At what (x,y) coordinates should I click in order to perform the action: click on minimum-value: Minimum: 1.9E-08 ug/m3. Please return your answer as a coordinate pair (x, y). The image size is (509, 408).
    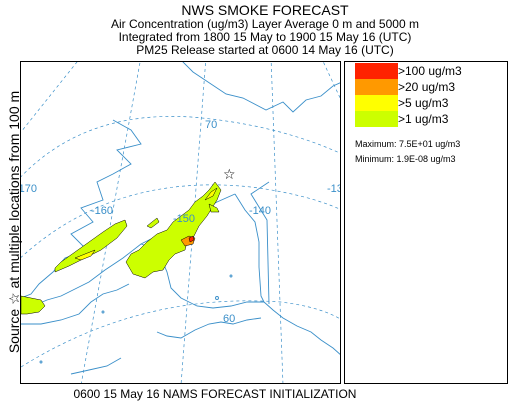
    Looking at the image, I should click on (405, 159).